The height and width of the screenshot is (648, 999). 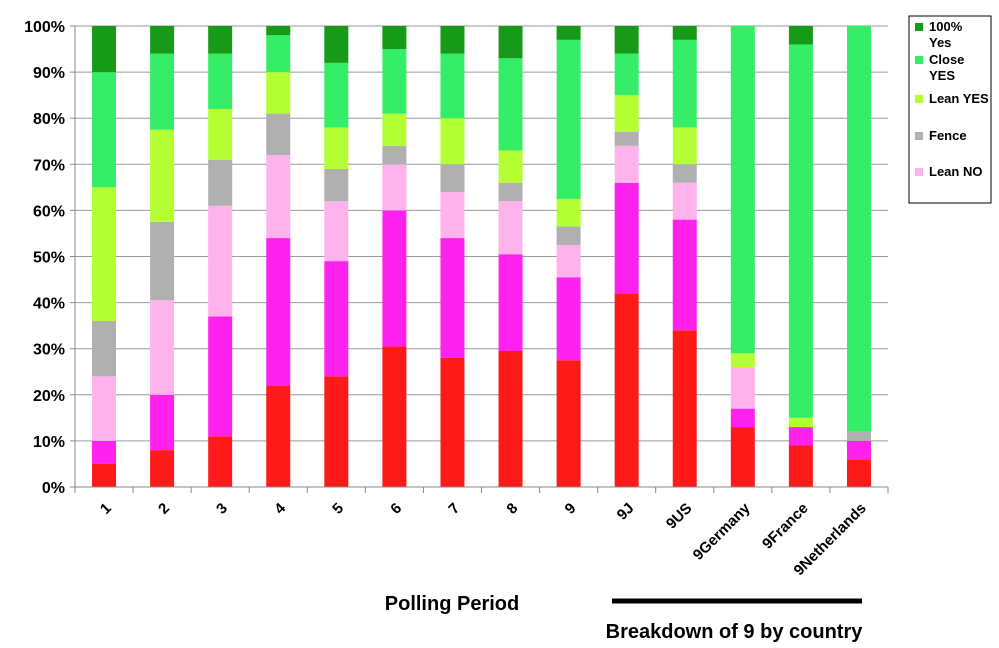 What do you see at coordinates (722, 531) in the screenshot?
I see `x-tick-label: 9Germany` at bounding box center [722, 531].